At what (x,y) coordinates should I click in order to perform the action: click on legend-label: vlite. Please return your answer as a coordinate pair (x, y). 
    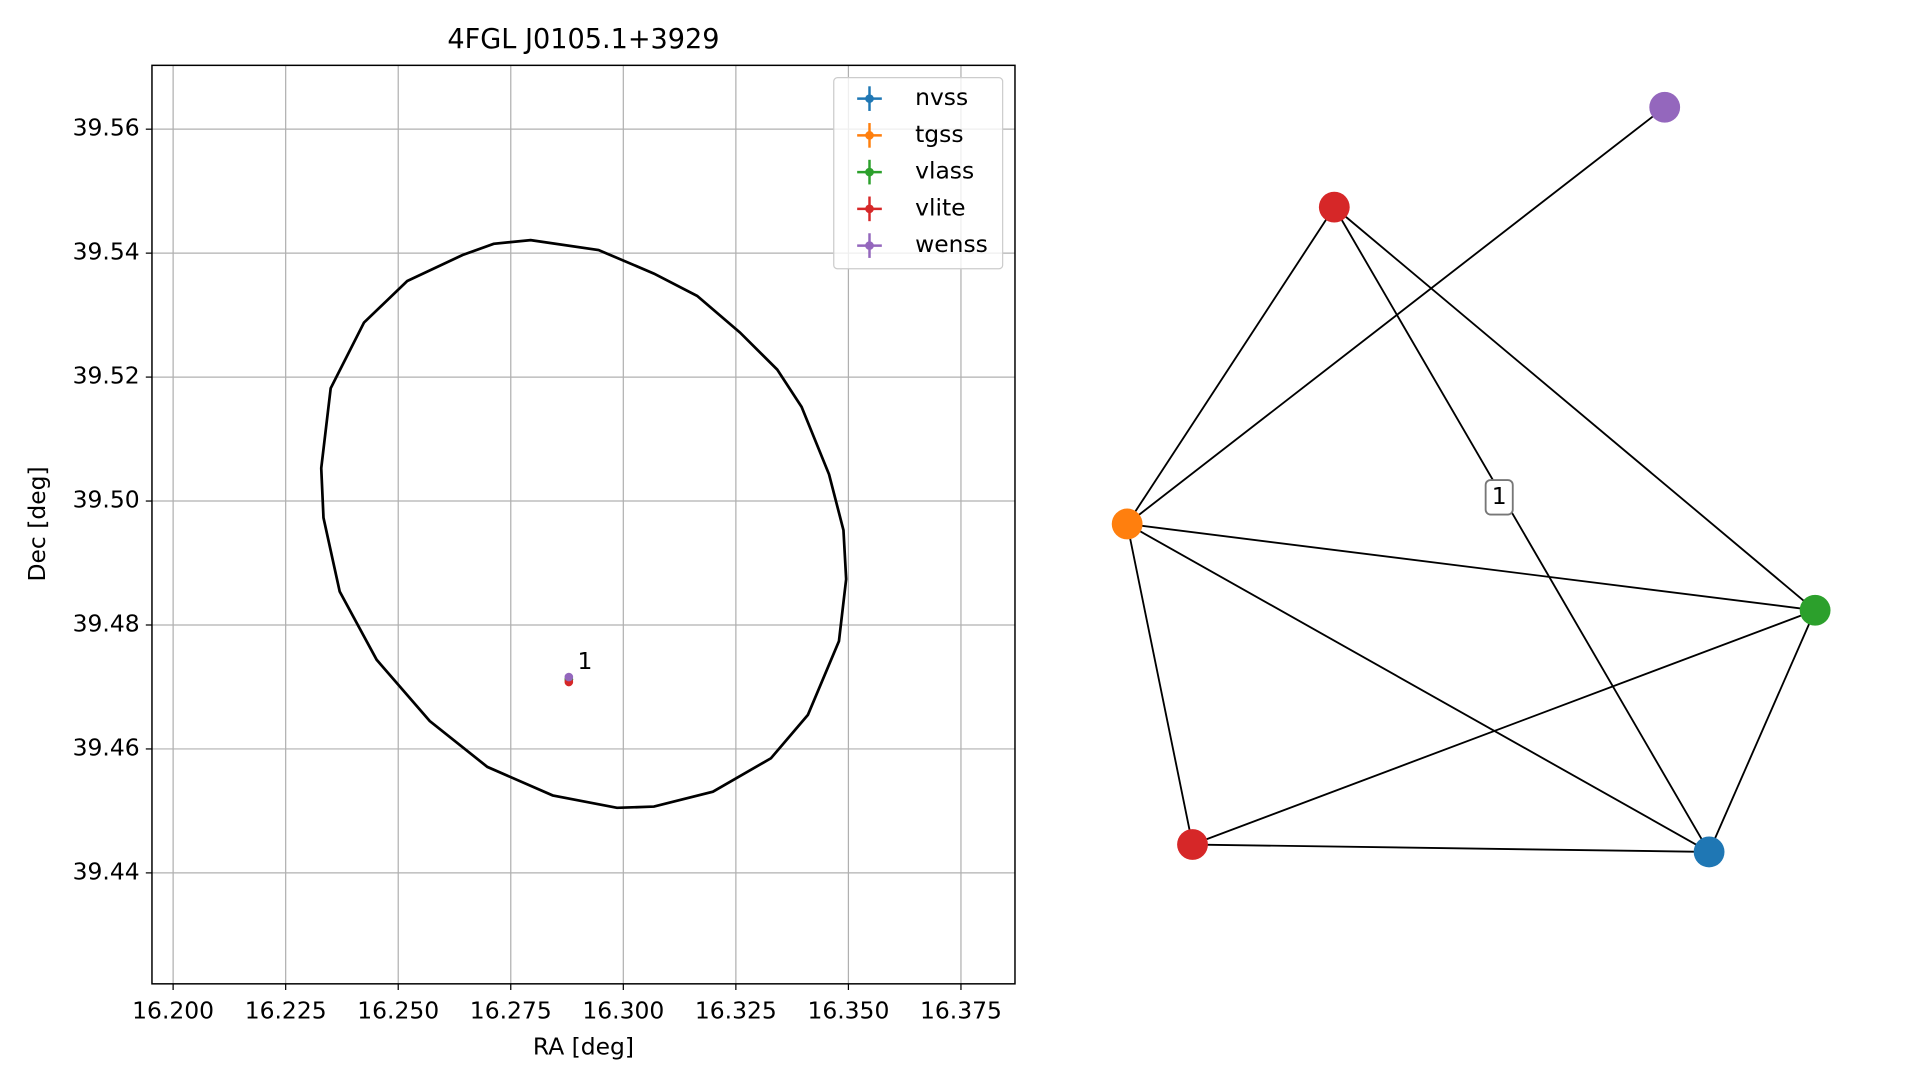
    Looking at the image, I should click on (940, 207).